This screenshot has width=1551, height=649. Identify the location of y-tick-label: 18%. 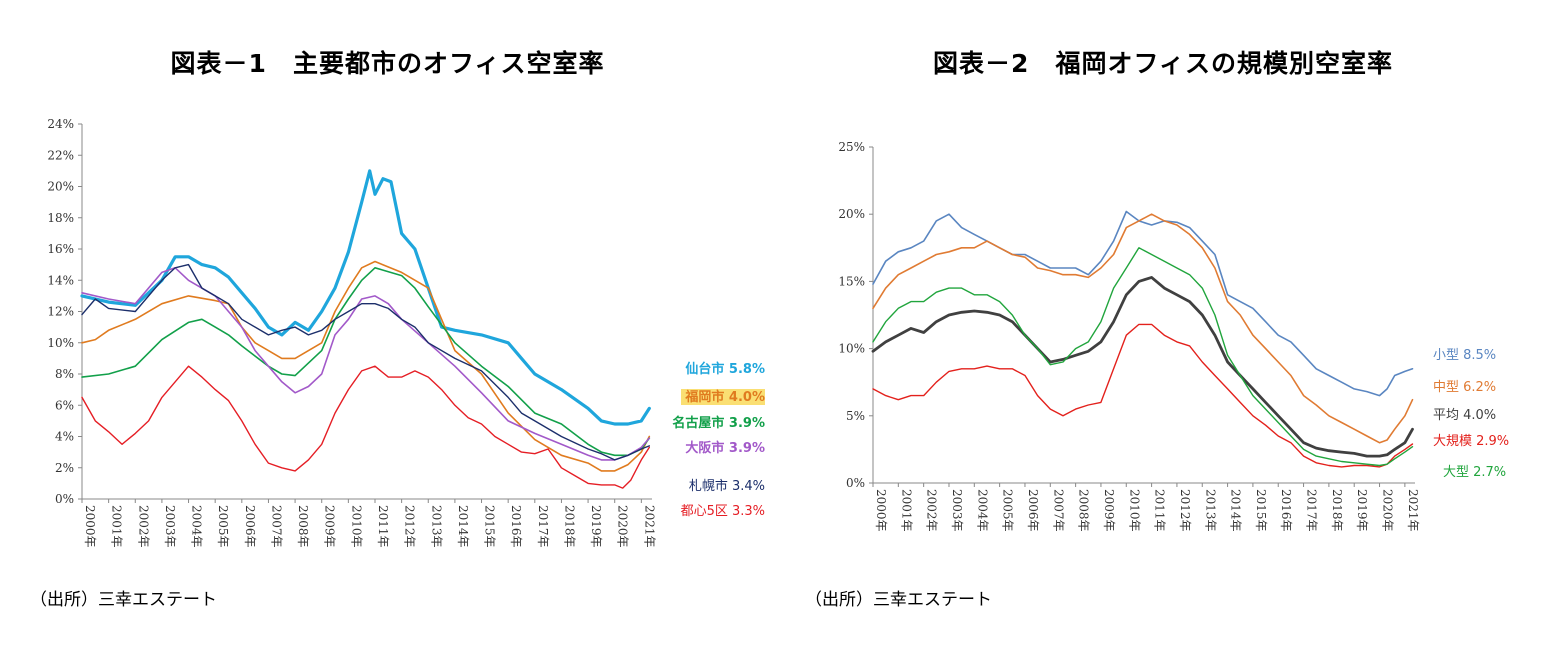
(60, 218).